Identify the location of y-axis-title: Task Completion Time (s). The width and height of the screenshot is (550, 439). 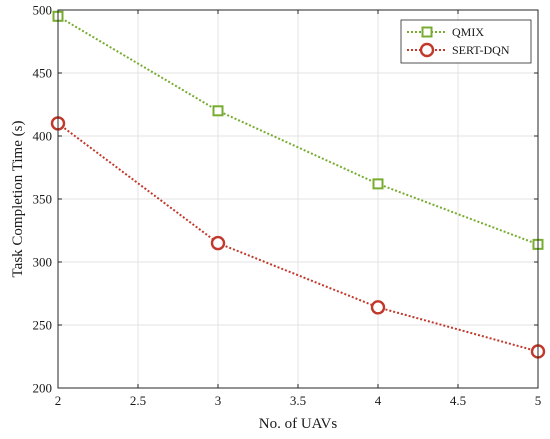
(18, 199).